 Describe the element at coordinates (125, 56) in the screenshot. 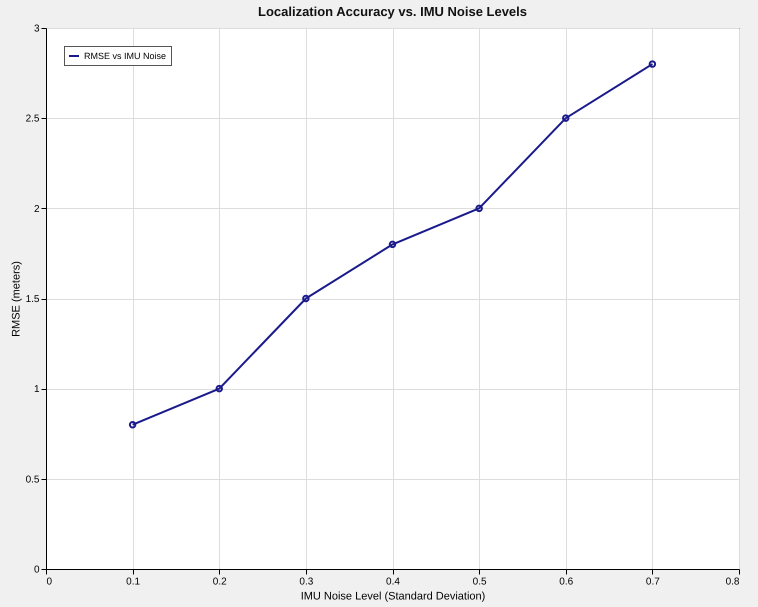

I see `legend-label: RMSE vs IMU Noise` at that location.